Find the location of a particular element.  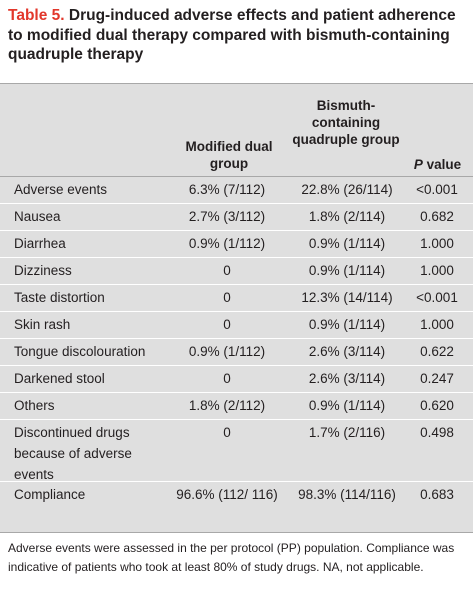

table-row: Others 1.8% (2/112) 0.9% (1/114) 0.620 is located at coordinates (236, 406).